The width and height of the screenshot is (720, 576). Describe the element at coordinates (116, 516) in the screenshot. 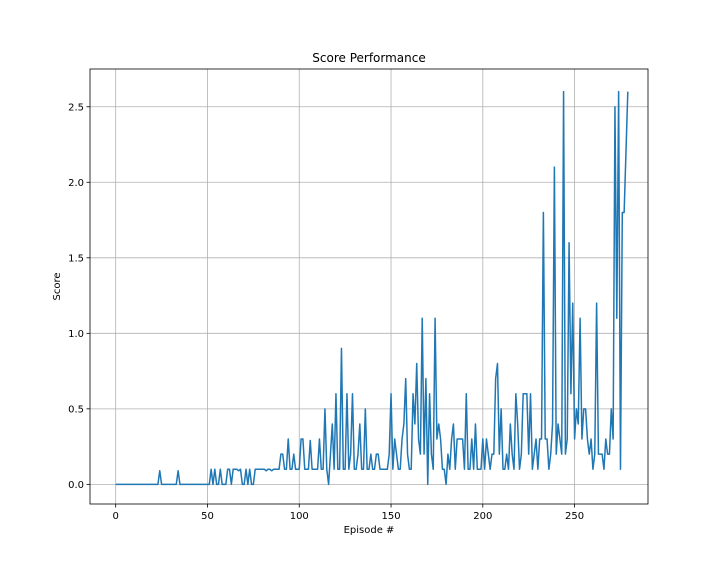

I see `x-tick-label: 0` at that location.